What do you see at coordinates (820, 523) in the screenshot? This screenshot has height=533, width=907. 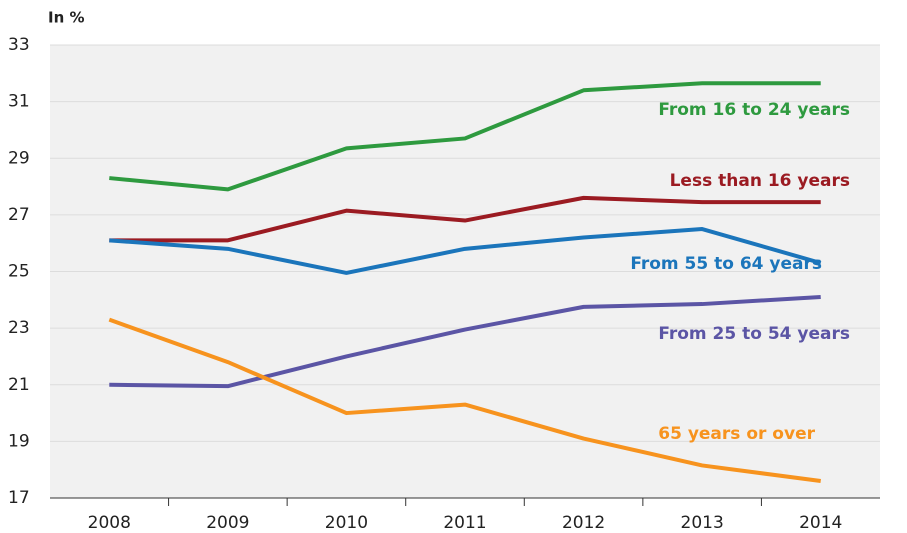 I see `x-tick-label: 2014` at bounding box center [820, 523].